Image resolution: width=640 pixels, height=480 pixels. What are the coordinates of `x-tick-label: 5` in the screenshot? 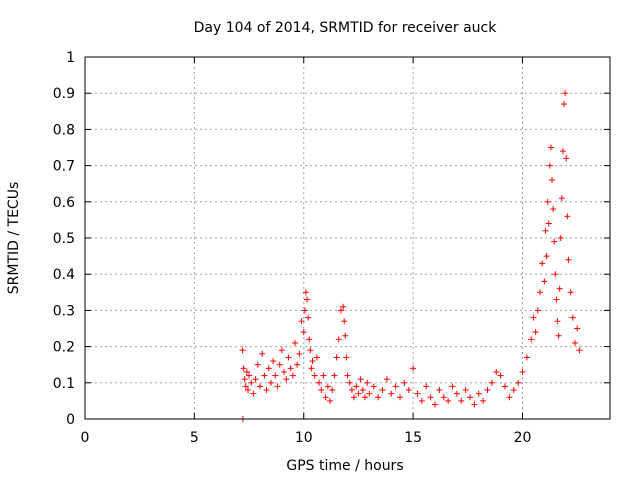 It's located at (194, 438).